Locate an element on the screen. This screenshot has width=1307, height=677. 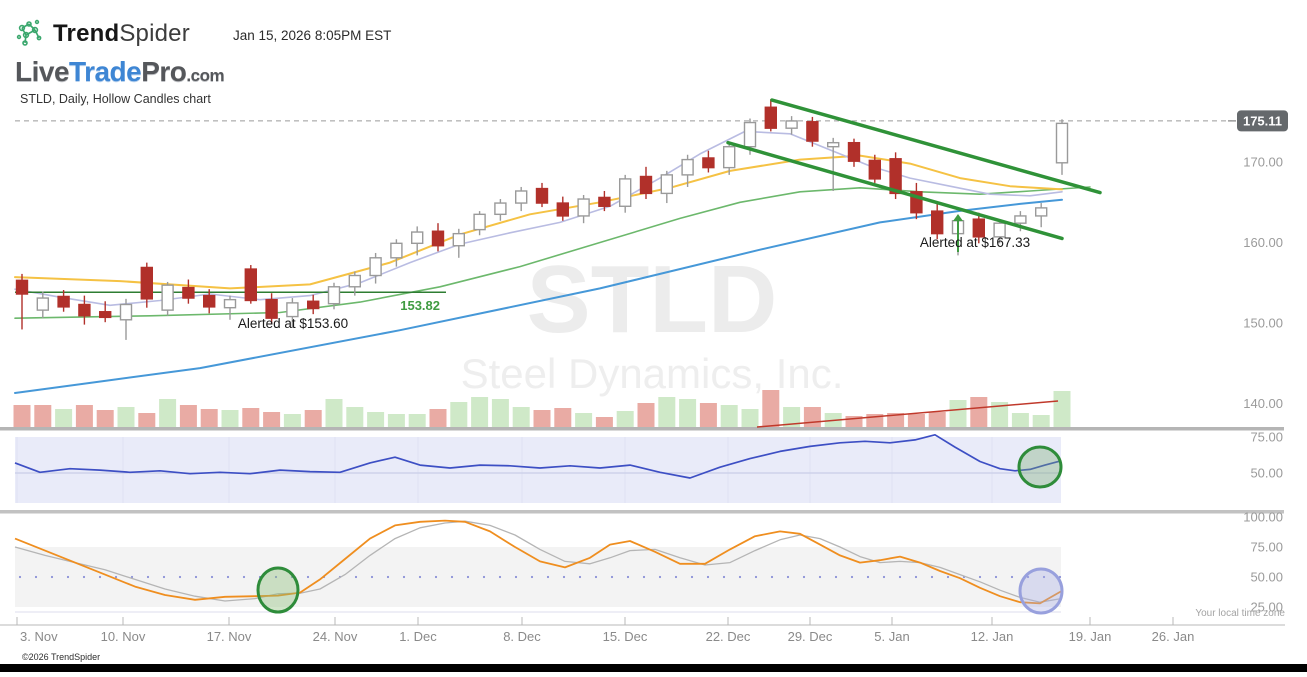
alert-arrowhead is located at coordinates (958, 217).